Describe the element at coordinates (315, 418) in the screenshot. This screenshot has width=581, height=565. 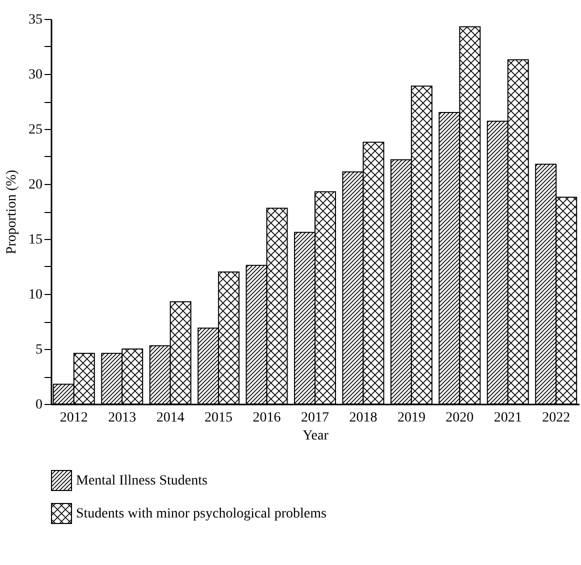
I see `x-tick-label: 2017` at that location.